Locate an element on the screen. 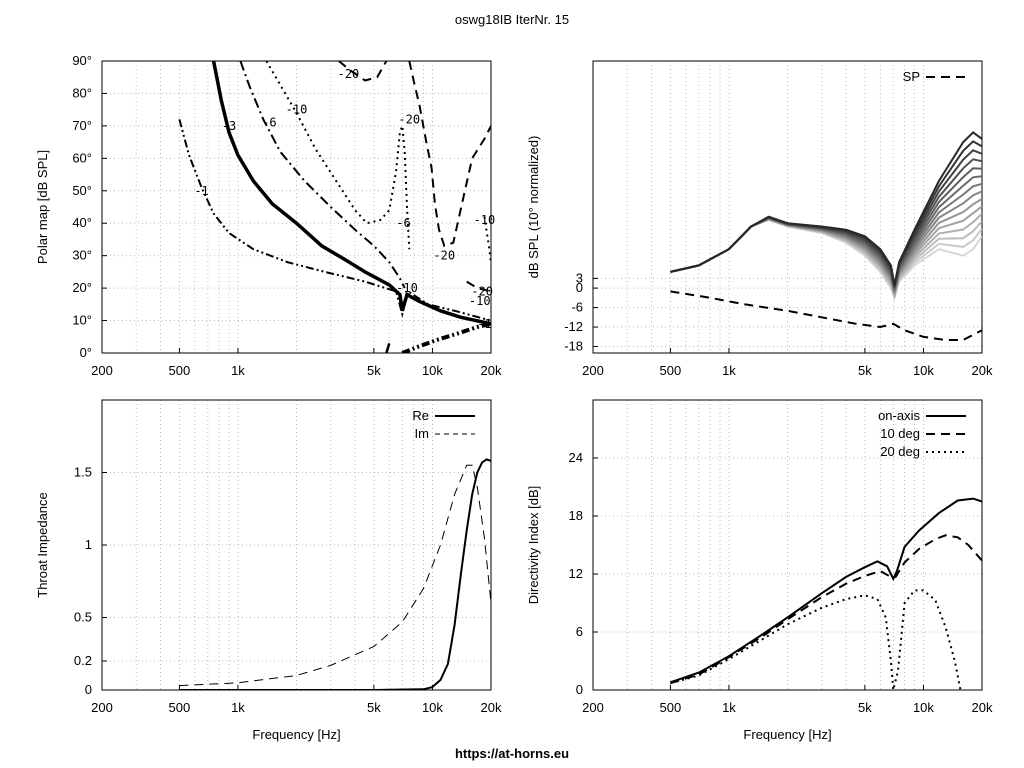  y-tick-label: -18 is located at coordinates (573, 346).